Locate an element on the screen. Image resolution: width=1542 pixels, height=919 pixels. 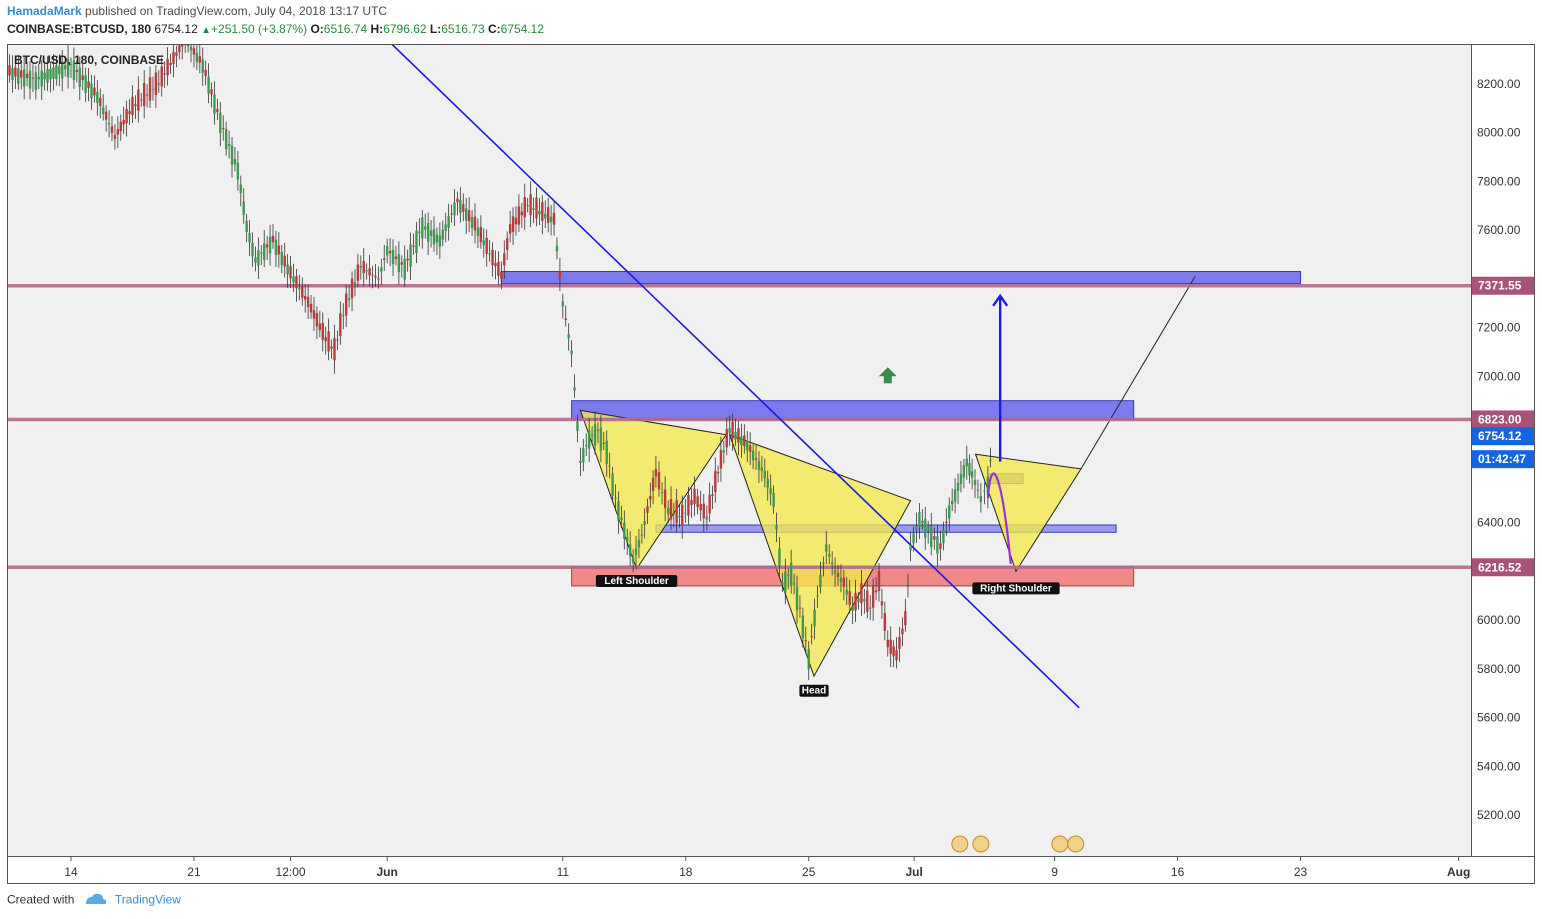
price-tick-label: 6400.00 is located at coordinates (1499, 523).